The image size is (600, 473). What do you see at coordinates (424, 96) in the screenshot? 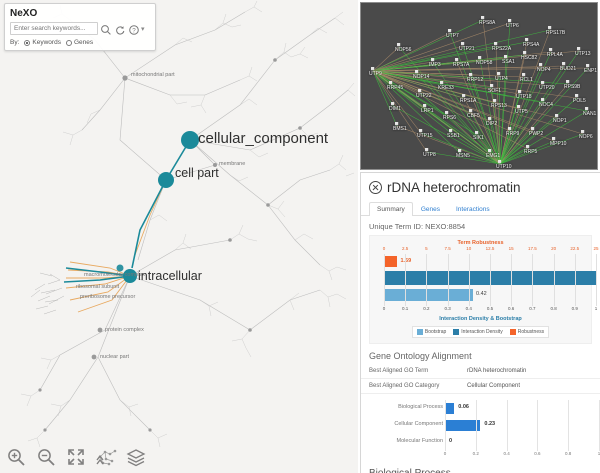
I see `gene-label-utp22: UTP22` at bounding box center [424, 96].